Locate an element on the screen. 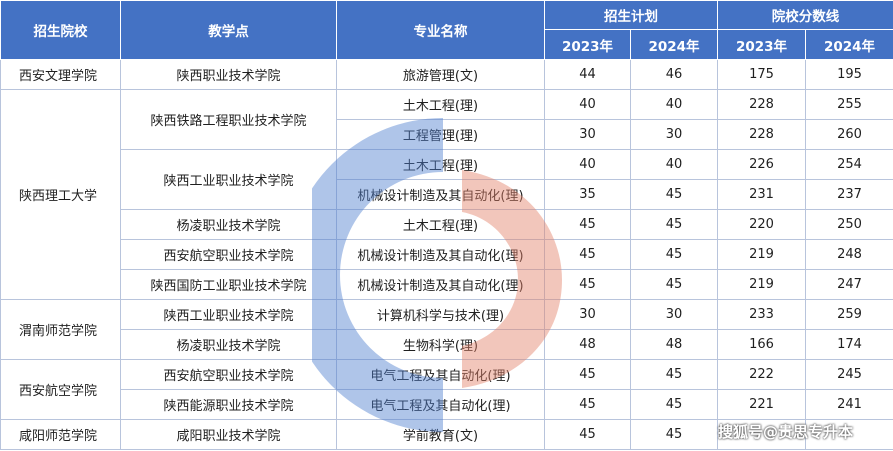 This screenshot has height=451, width=893. score-2023-cell: 220 is located at coordinates (761, 224).